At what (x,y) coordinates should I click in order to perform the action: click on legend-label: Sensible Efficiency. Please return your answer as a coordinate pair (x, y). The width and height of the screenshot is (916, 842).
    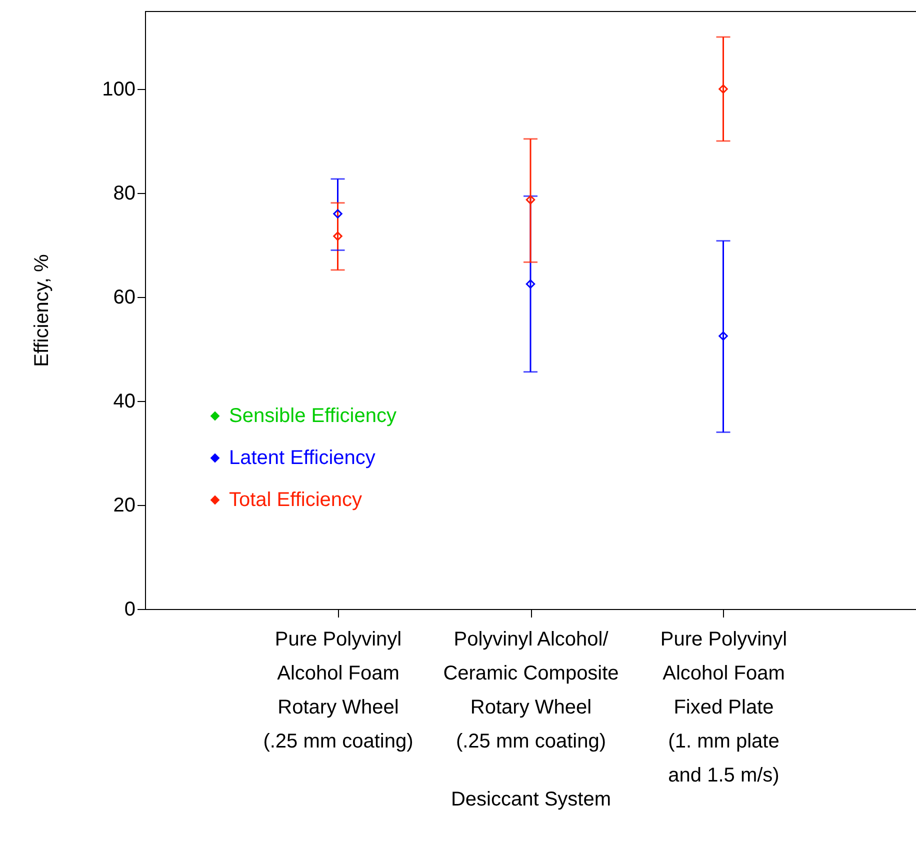
    Looking at the image, I should click on (312, 416).